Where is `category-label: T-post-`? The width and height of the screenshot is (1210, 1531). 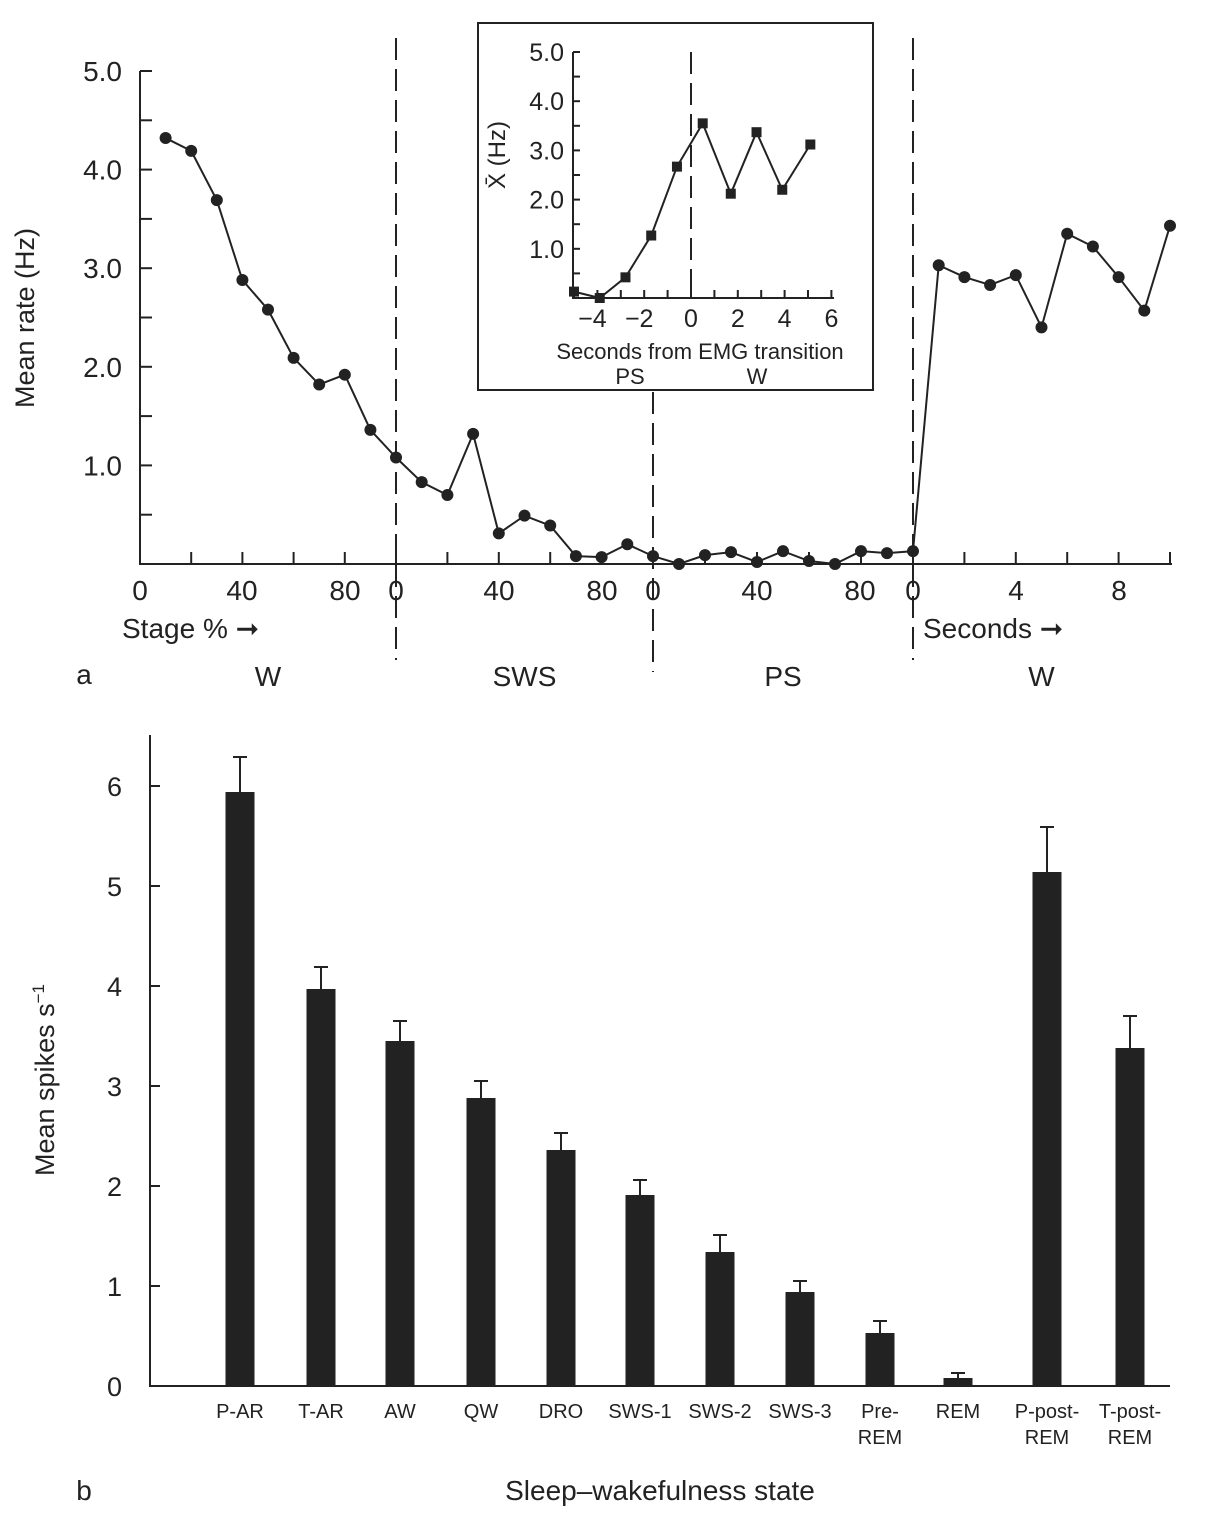 category-label: T-post- is located at coordinates (1130, 1412).